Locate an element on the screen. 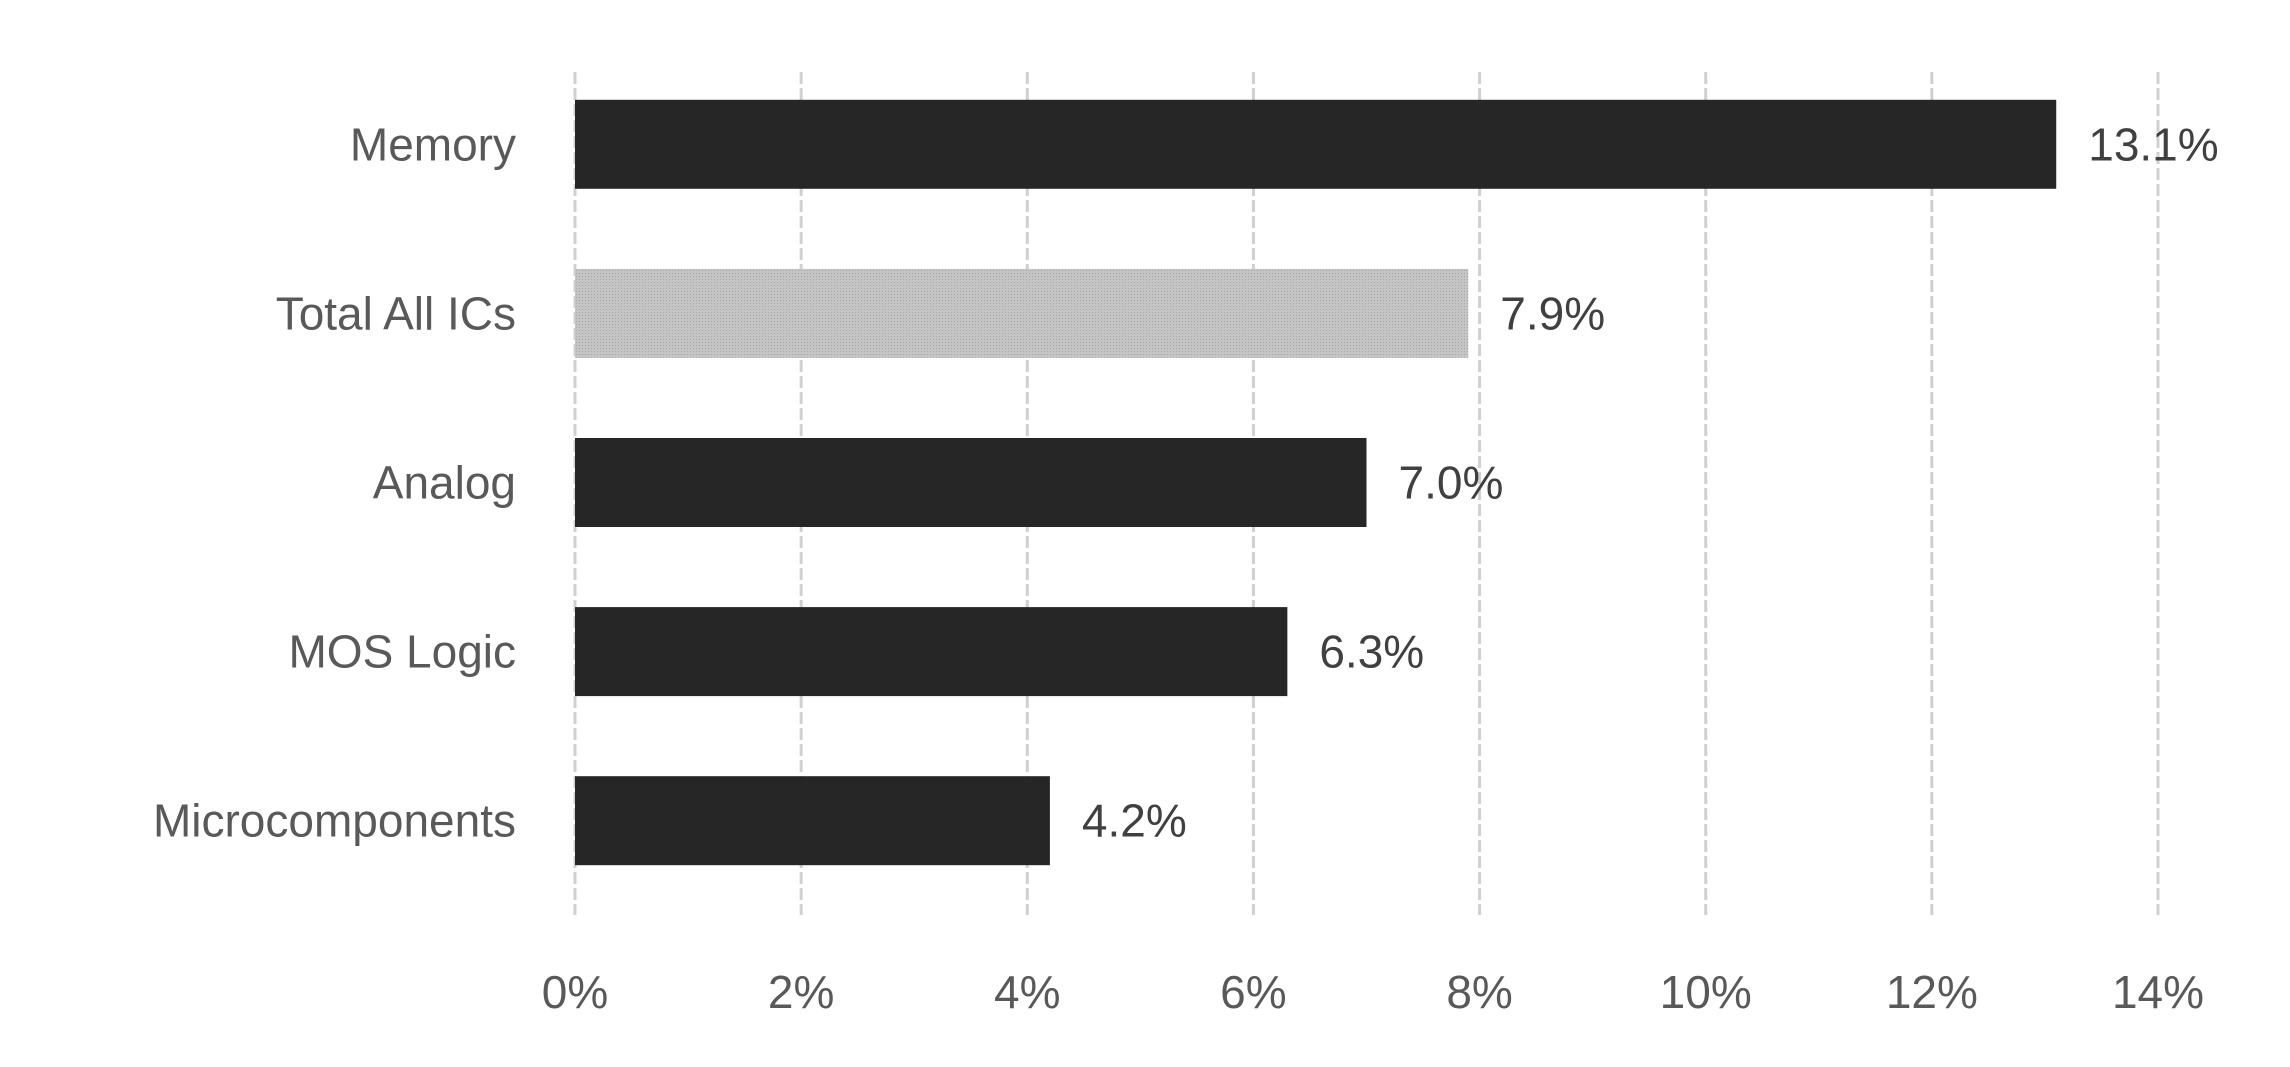 The width and height of the screenshot is (2290, 1067). category-label: MOS Logic is located at coordinates (402, 652).